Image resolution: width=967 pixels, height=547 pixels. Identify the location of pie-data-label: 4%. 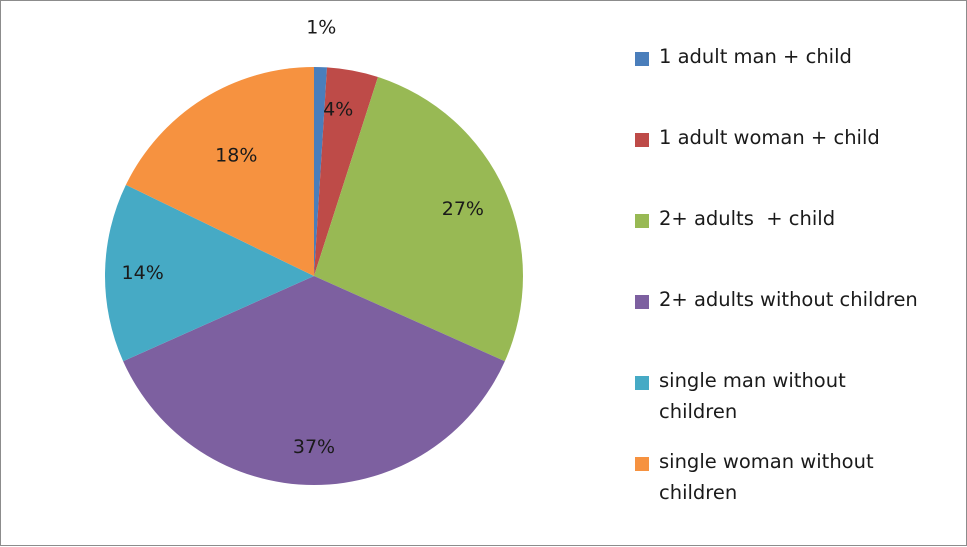
(338, 109).